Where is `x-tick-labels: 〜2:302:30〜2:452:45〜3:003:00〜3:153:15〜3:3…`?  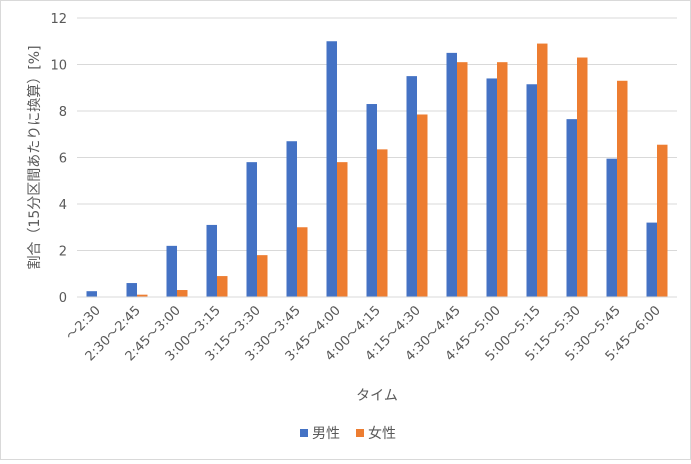 x-tick-labels: 〜2:302:30〜2:452:45〜3:003:00〜3:153:15〜3:3… is located at coordinates (363, 333).